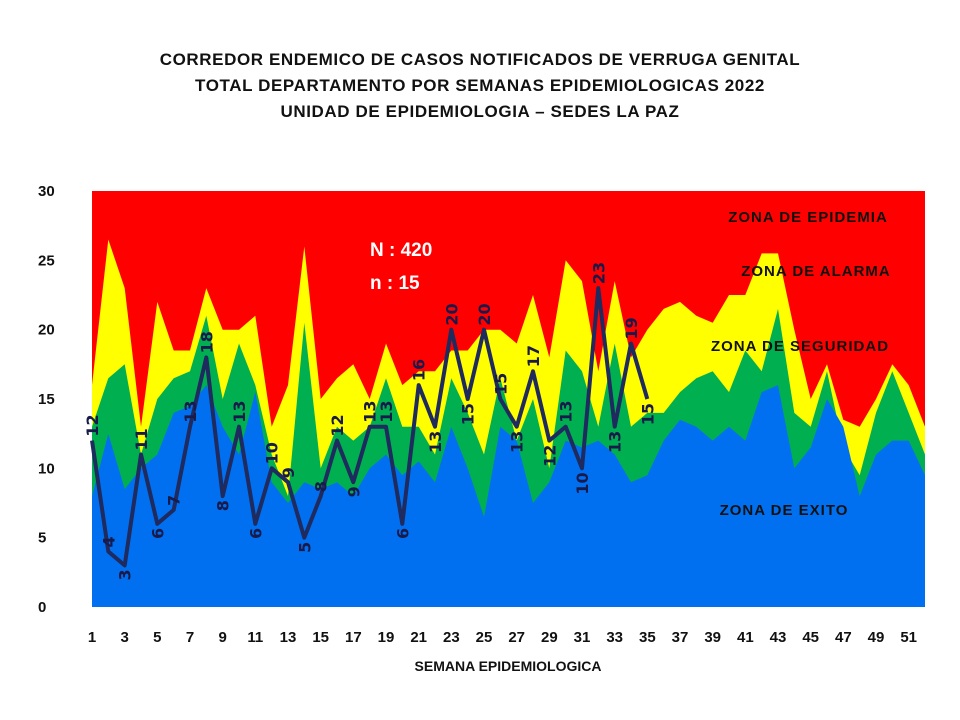 This screenshot has height=720, width=960. Describe the element at coordinates (800, 346) in the screenshot. I see `zone-label-3: ZONA DE SEGURIDAD` at that location.